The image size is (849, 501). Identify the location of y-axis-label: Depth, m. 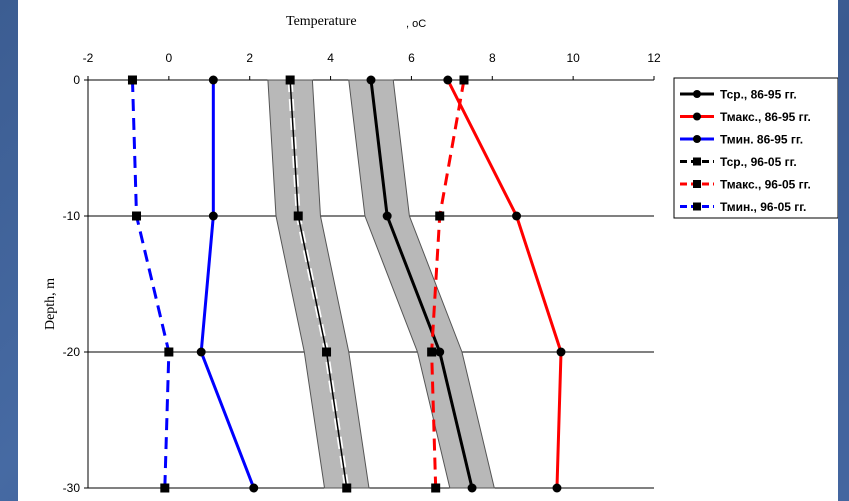
(50, 304).